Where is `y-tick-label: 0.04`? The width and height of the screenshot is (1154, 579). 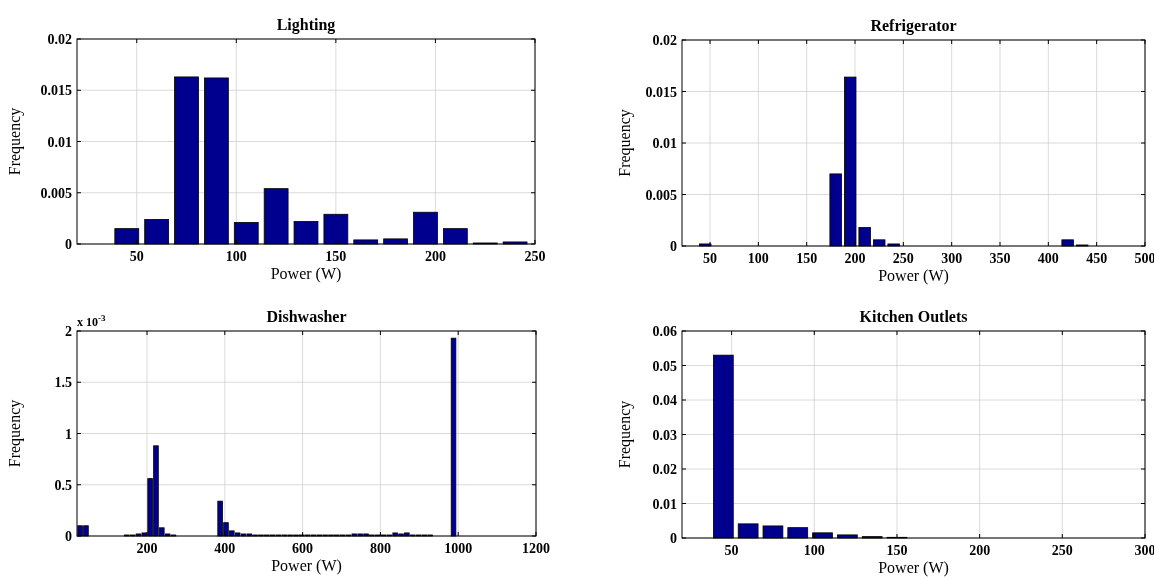
y-tick-label: 0.04 is located at coordinates (664, 400).